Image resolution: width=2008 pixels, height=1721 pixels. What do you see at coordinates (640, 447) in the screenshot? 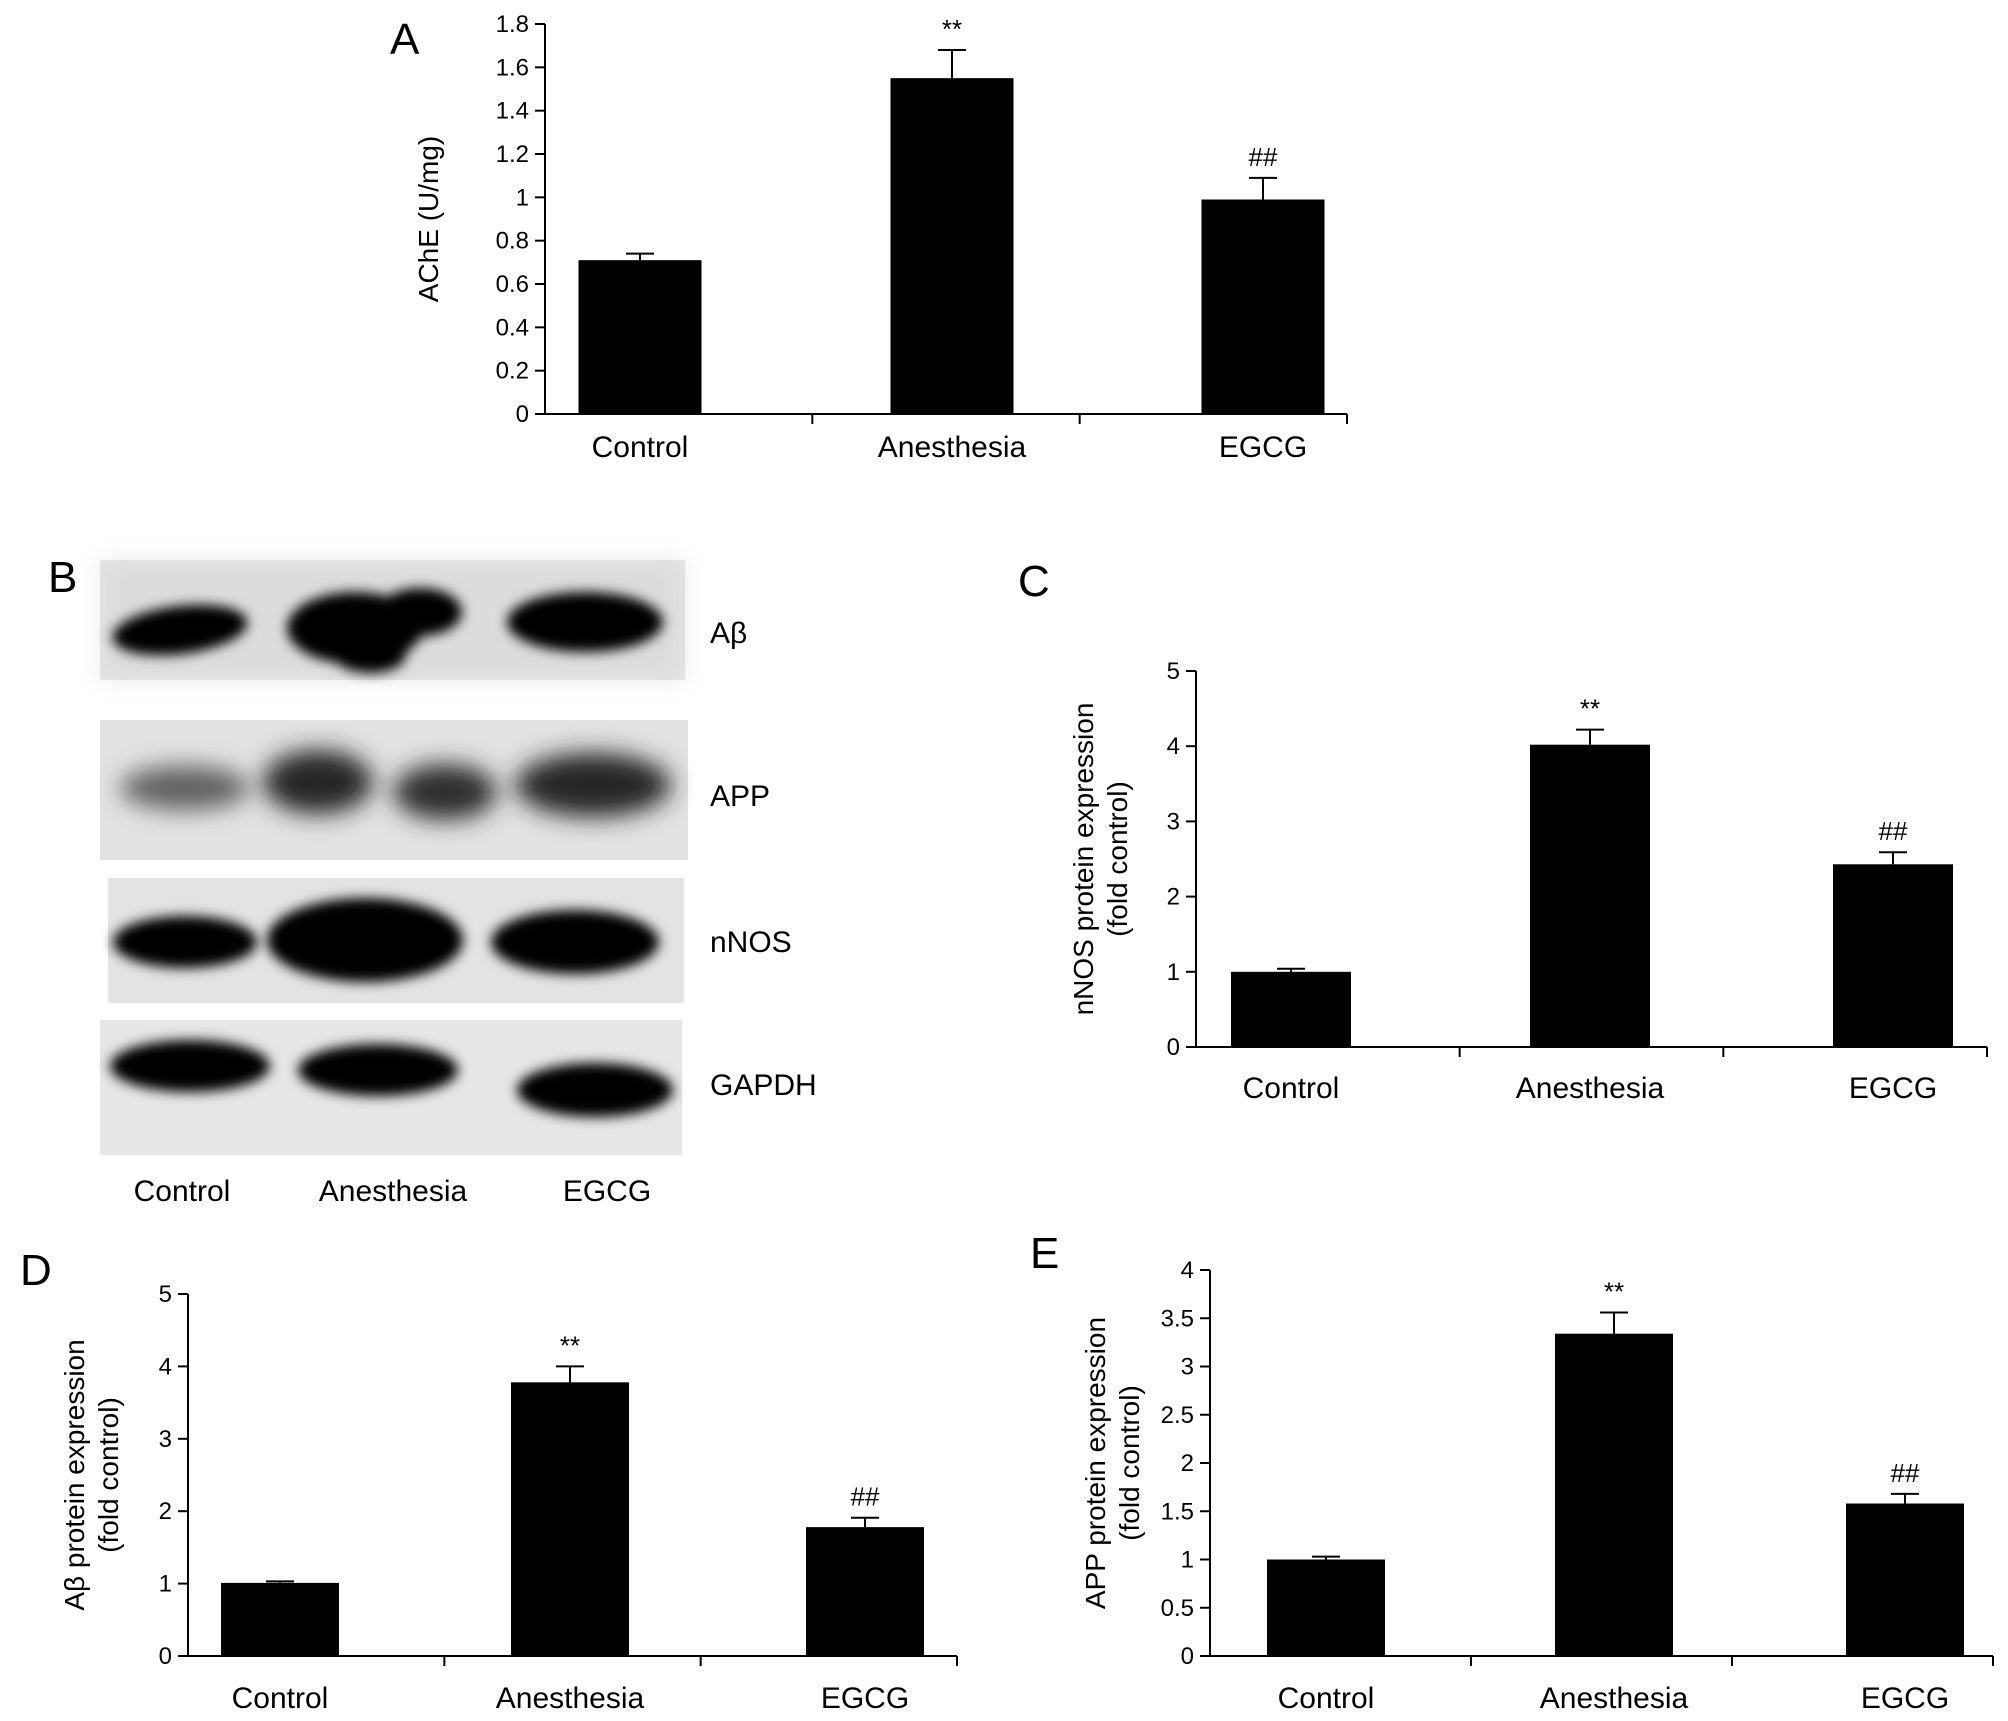
I see `chart-a-category-label: Control` at bounding box center [640, 447].